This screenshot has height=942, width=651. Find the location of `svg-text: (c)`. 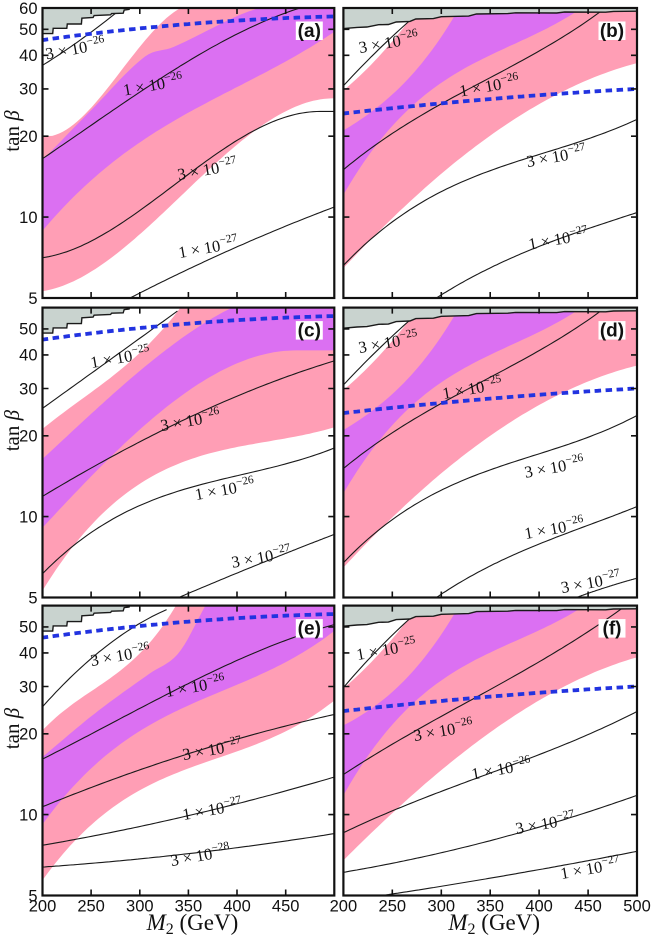

svg-text: (c) is located at coordinates (309, 331).